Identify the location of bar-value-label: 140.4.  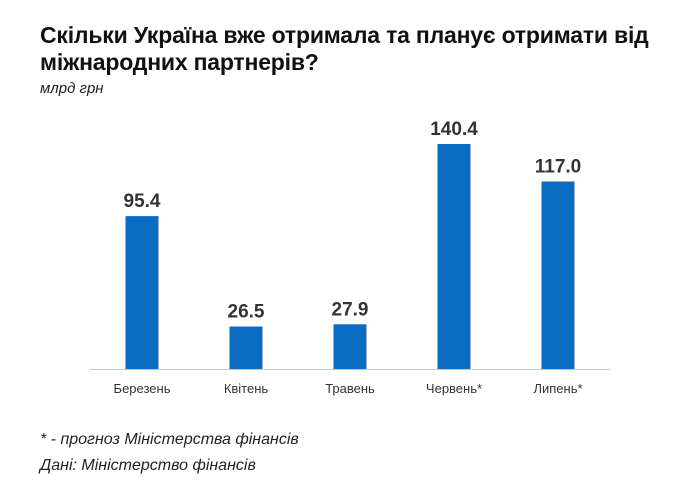
(454, 129).